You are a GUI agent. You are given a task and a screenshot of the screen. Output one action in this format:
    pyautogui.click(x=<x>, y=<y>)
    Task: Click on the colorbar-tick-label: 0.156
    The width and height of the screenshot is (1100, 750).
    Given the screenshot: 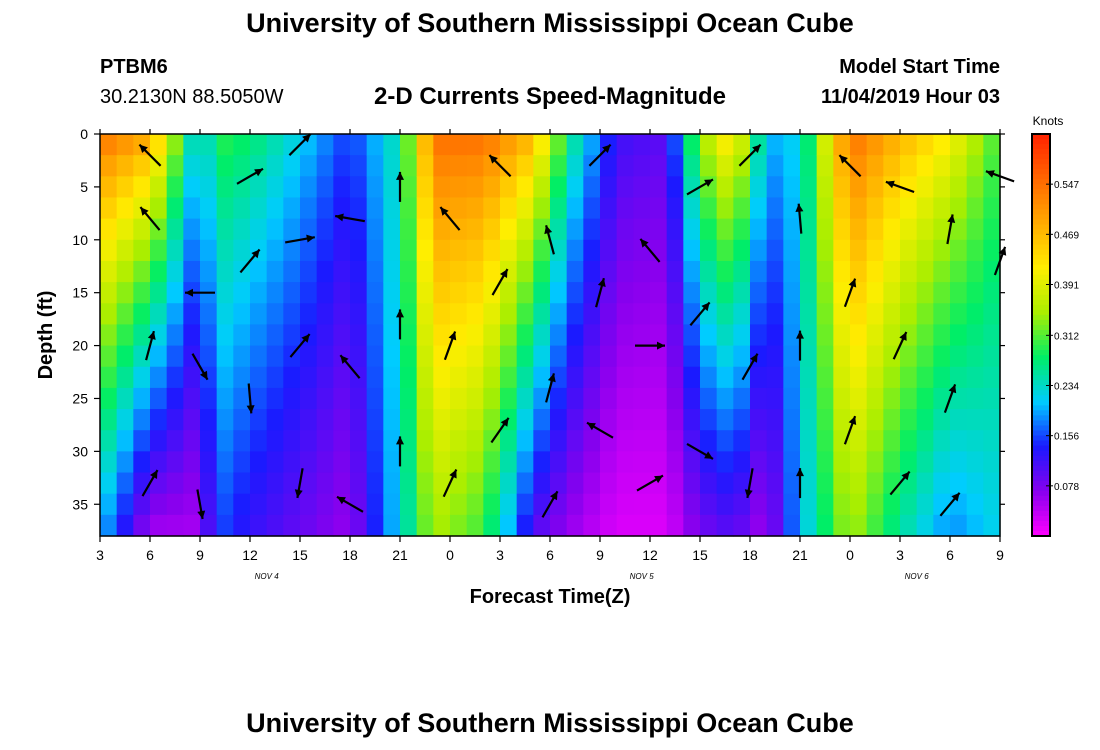 What is the action you would take?
    pyautogui.click(x=1066, y=437)
    